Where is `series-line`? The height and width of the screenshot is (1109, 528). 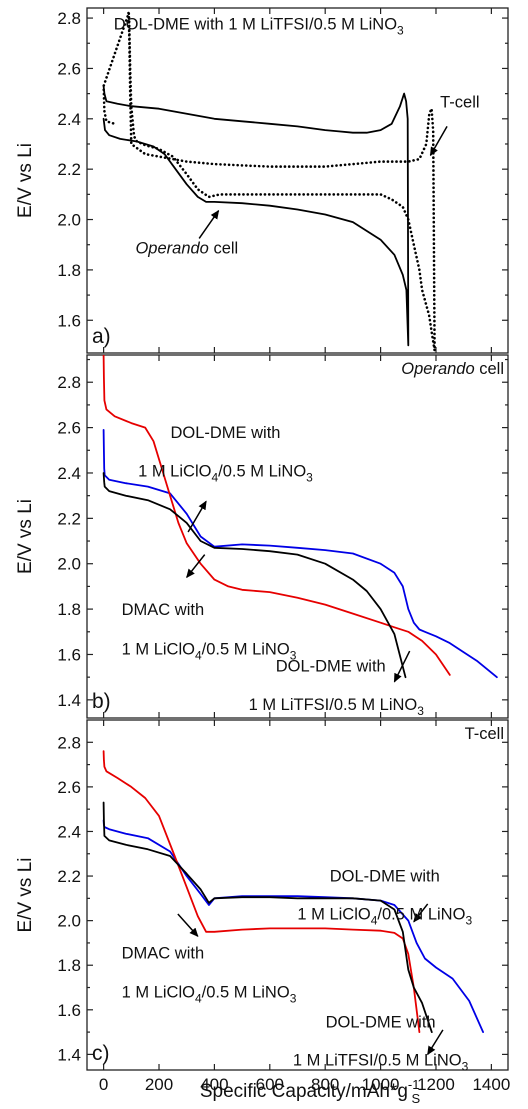 series-line is located at coordinates (256, 216).